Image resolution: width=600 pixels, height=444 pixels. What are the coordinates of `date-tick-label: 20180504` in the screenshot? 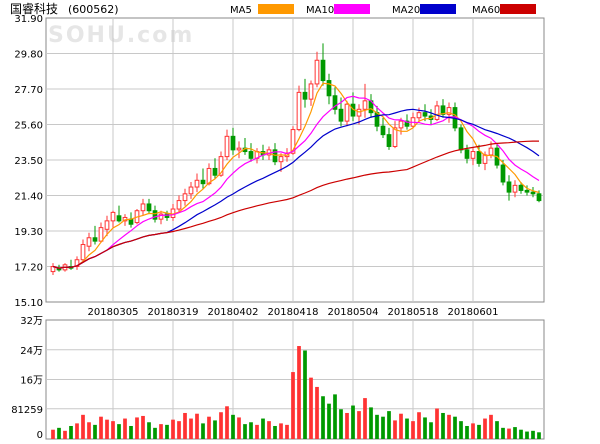 It's located at (353, 312).